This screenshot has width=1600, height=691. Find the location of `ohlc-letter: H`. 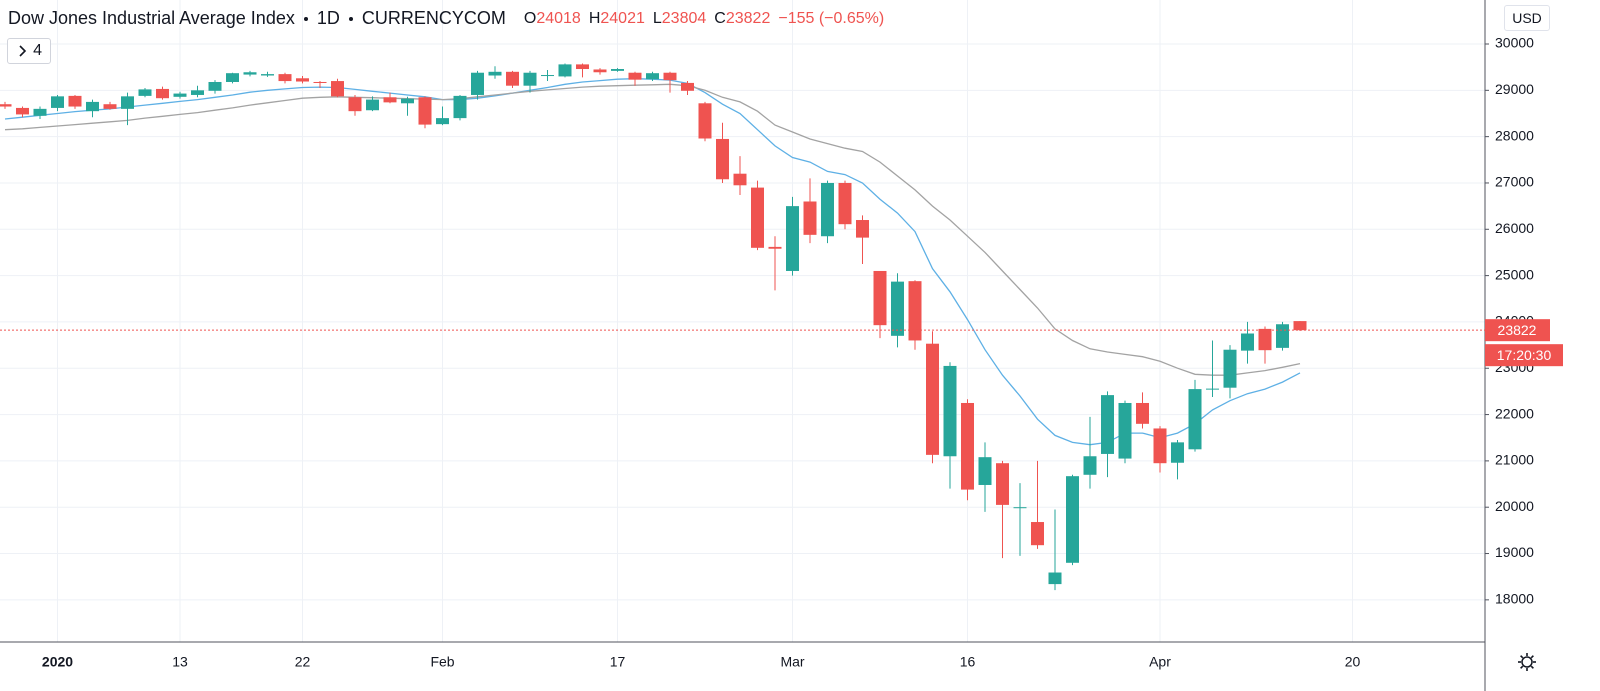

ohlc-letter: H is located at coordinates (594, 18).